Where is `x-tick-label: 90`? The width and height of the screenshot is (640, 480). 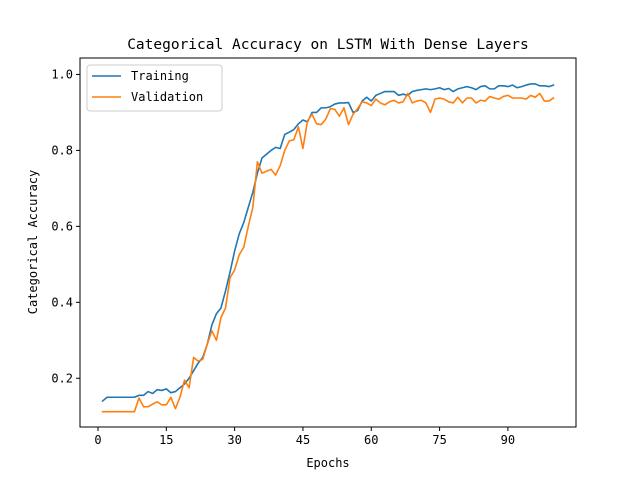
x-tick-label: 90 is located at coordinates (508, 440).